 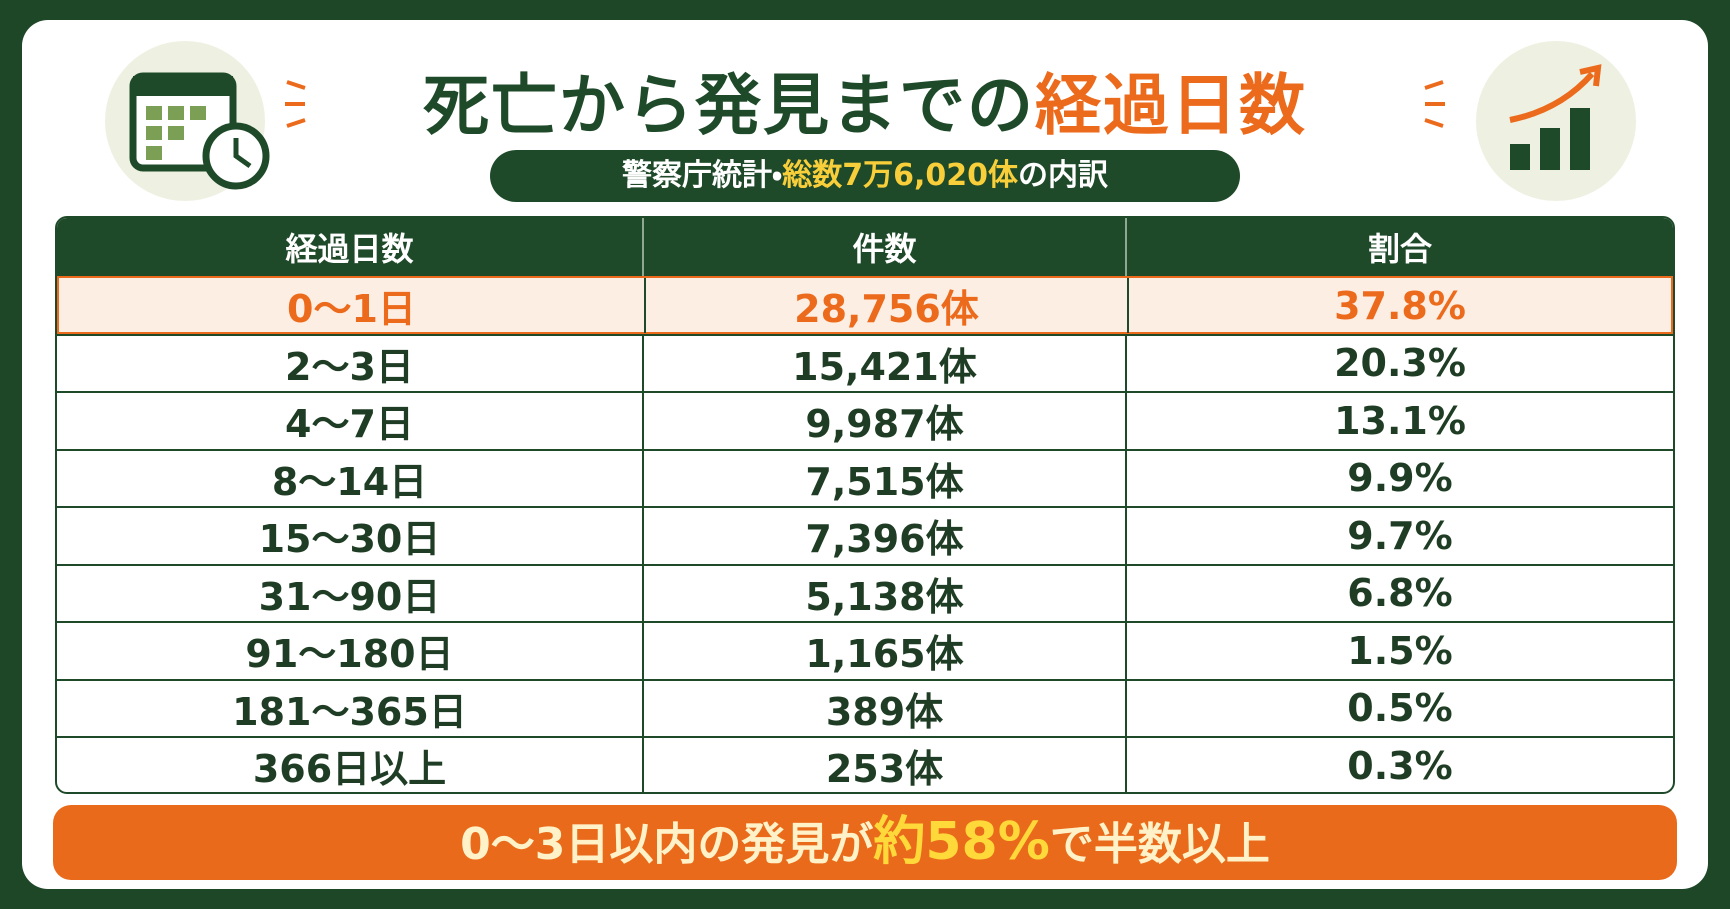 What do you see at coordinates (349, 249) in the screenshot?
I see `column-header: 経過日数` at bounding box center [349, 249].